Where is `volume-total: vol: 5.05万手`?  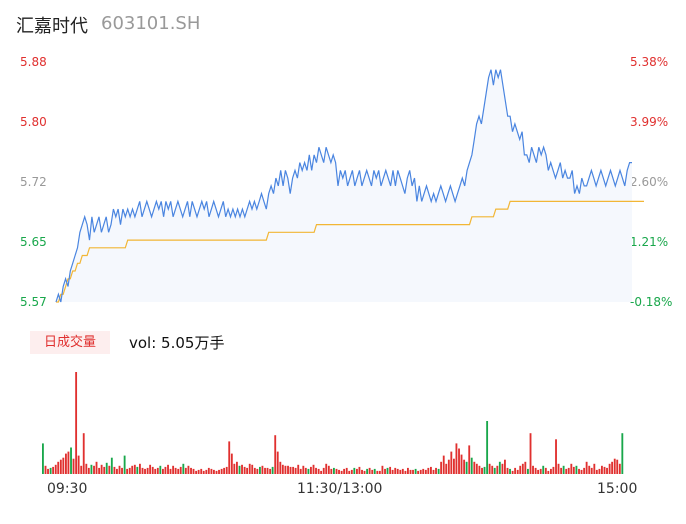
volume-total: vol: 5.05万手 is located at coordinates (177, 343).